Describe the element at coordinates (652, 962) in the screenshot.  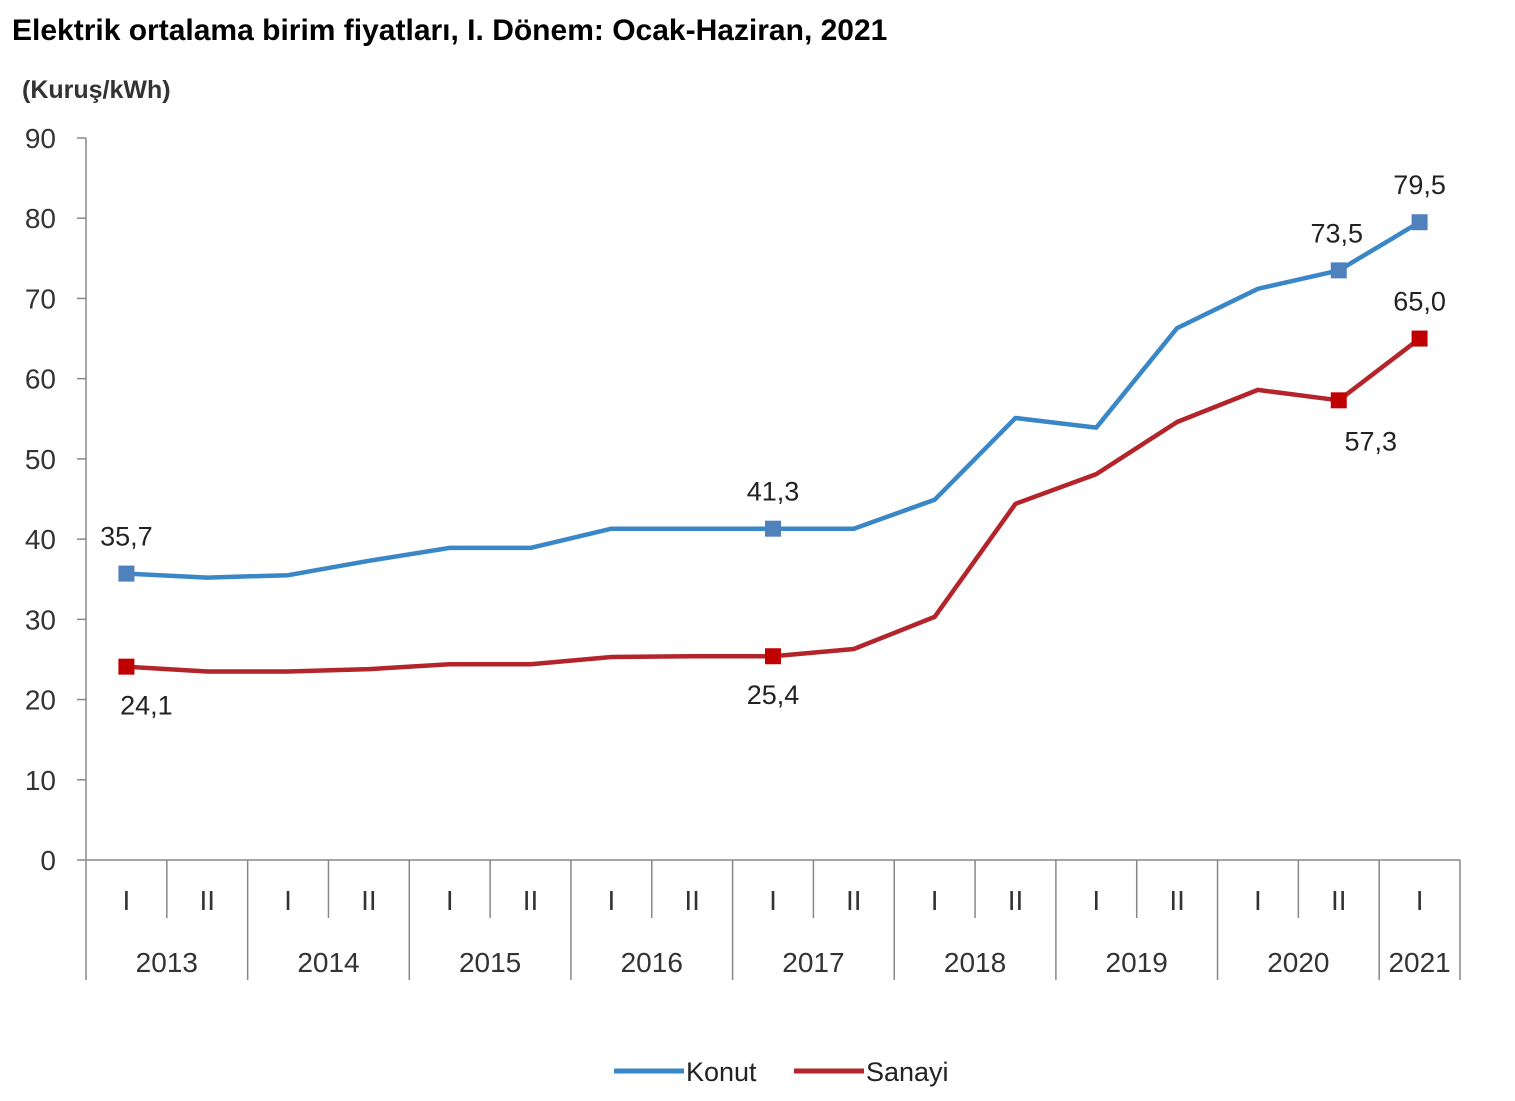
I see `x-year-label: 2016` at that location.